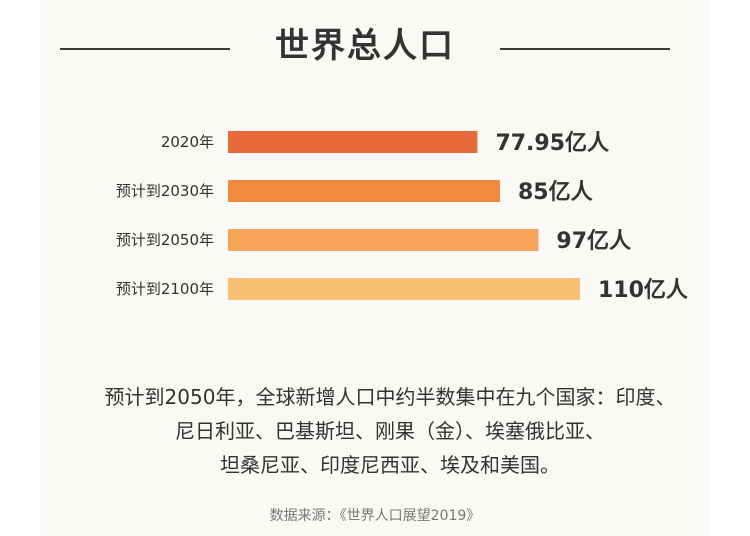 This screenshot has height=536, width=750. What do you see at coordinates (165, 191) in the screenshot?
I see `category-label: 预计到2030年` at bounding box center [165, 191].